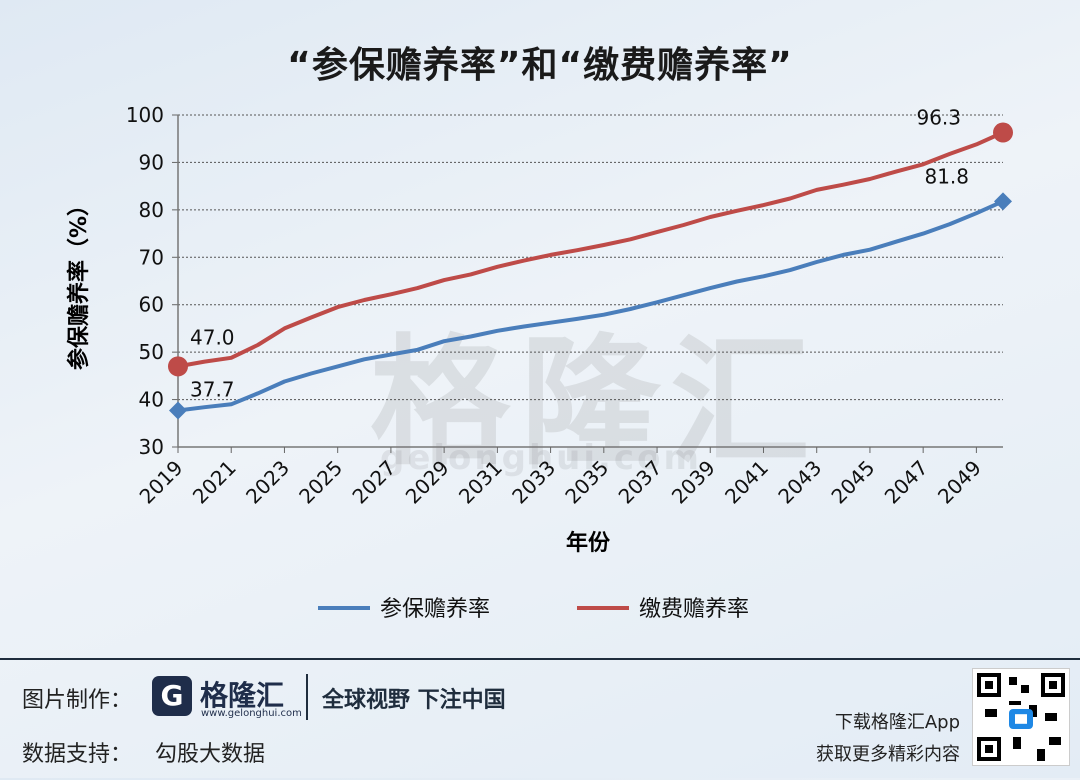  I want to click on data-label: 47.0, so click(212, 337).